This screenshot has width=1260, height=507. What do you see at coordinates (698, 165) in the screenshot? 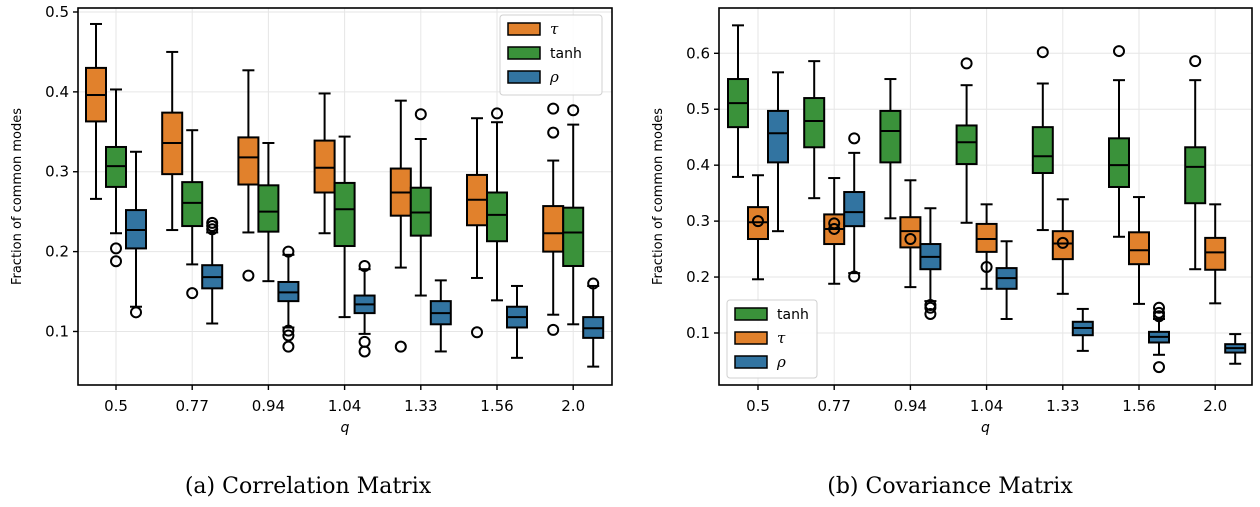
I see `y-tick-label: 0.4` at bounding box center [698, 165].